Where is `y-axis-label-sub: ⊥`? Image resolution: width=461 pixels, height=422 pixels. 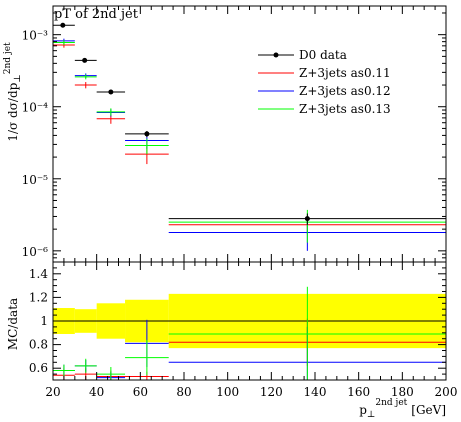
y-axis-label-sub: ⊥ is located at coordinates (18, 78).